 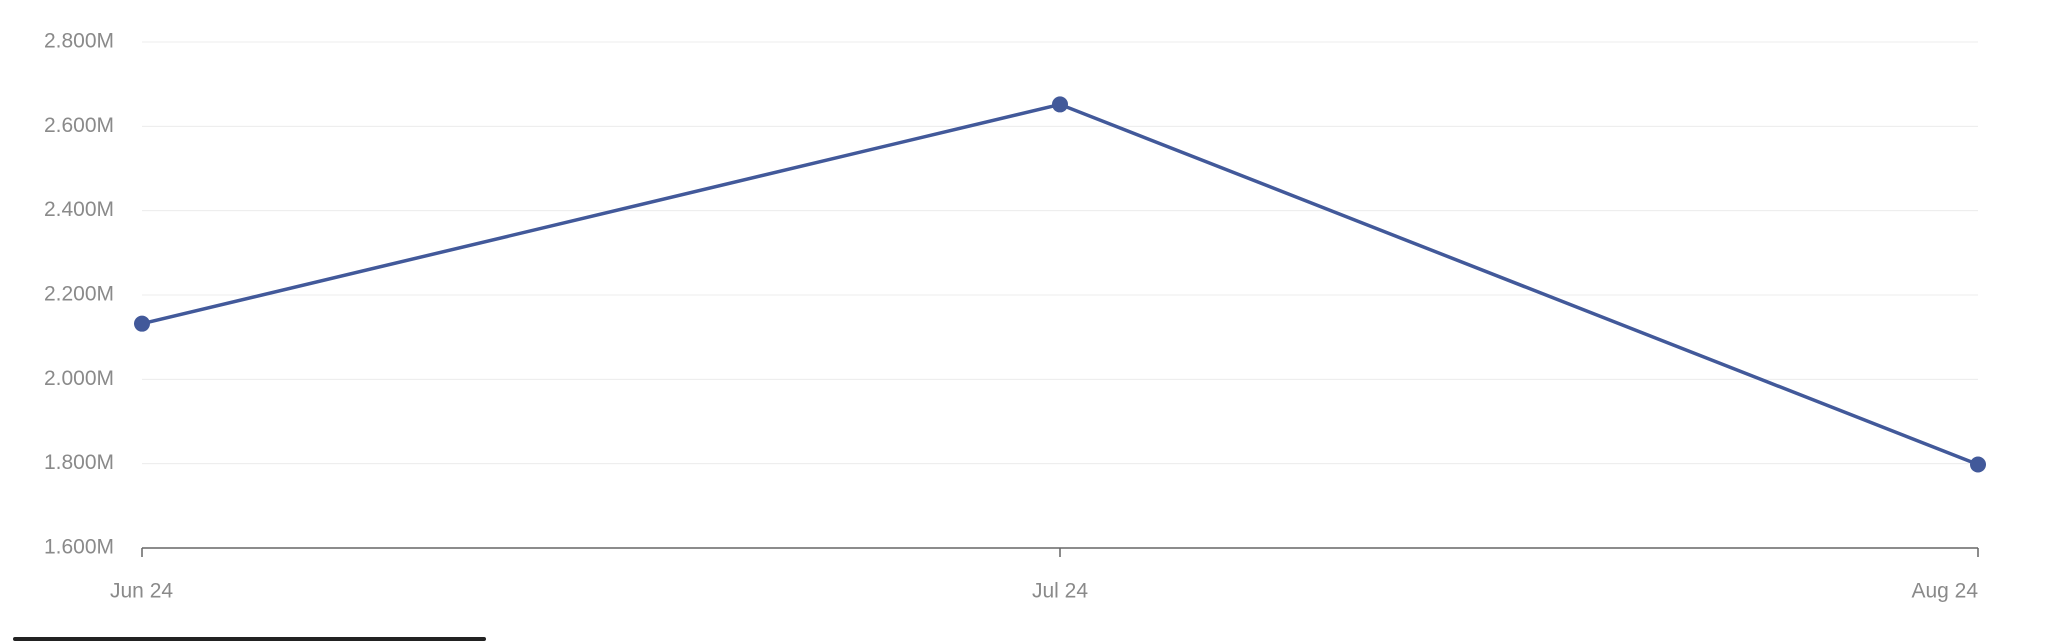 What do you see at coordinates (141, 591) in the screenshot?
I see `x-tick-label: Jun 24` at bounding box center [141, 591].